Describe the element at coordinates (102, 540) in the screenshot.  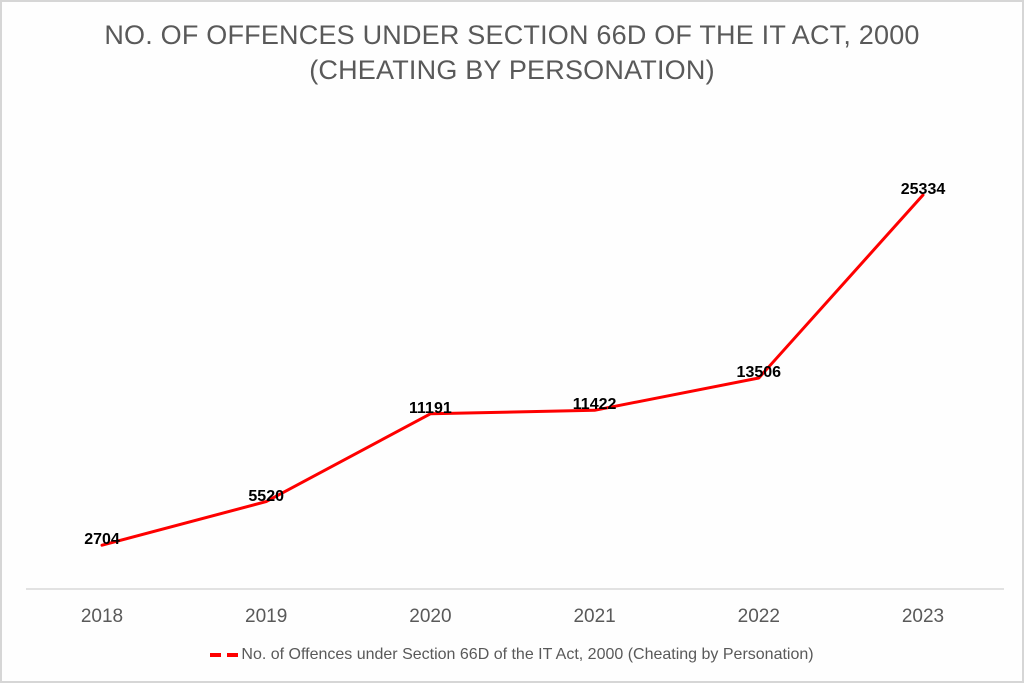
I see `data-label: 2704` at that location.